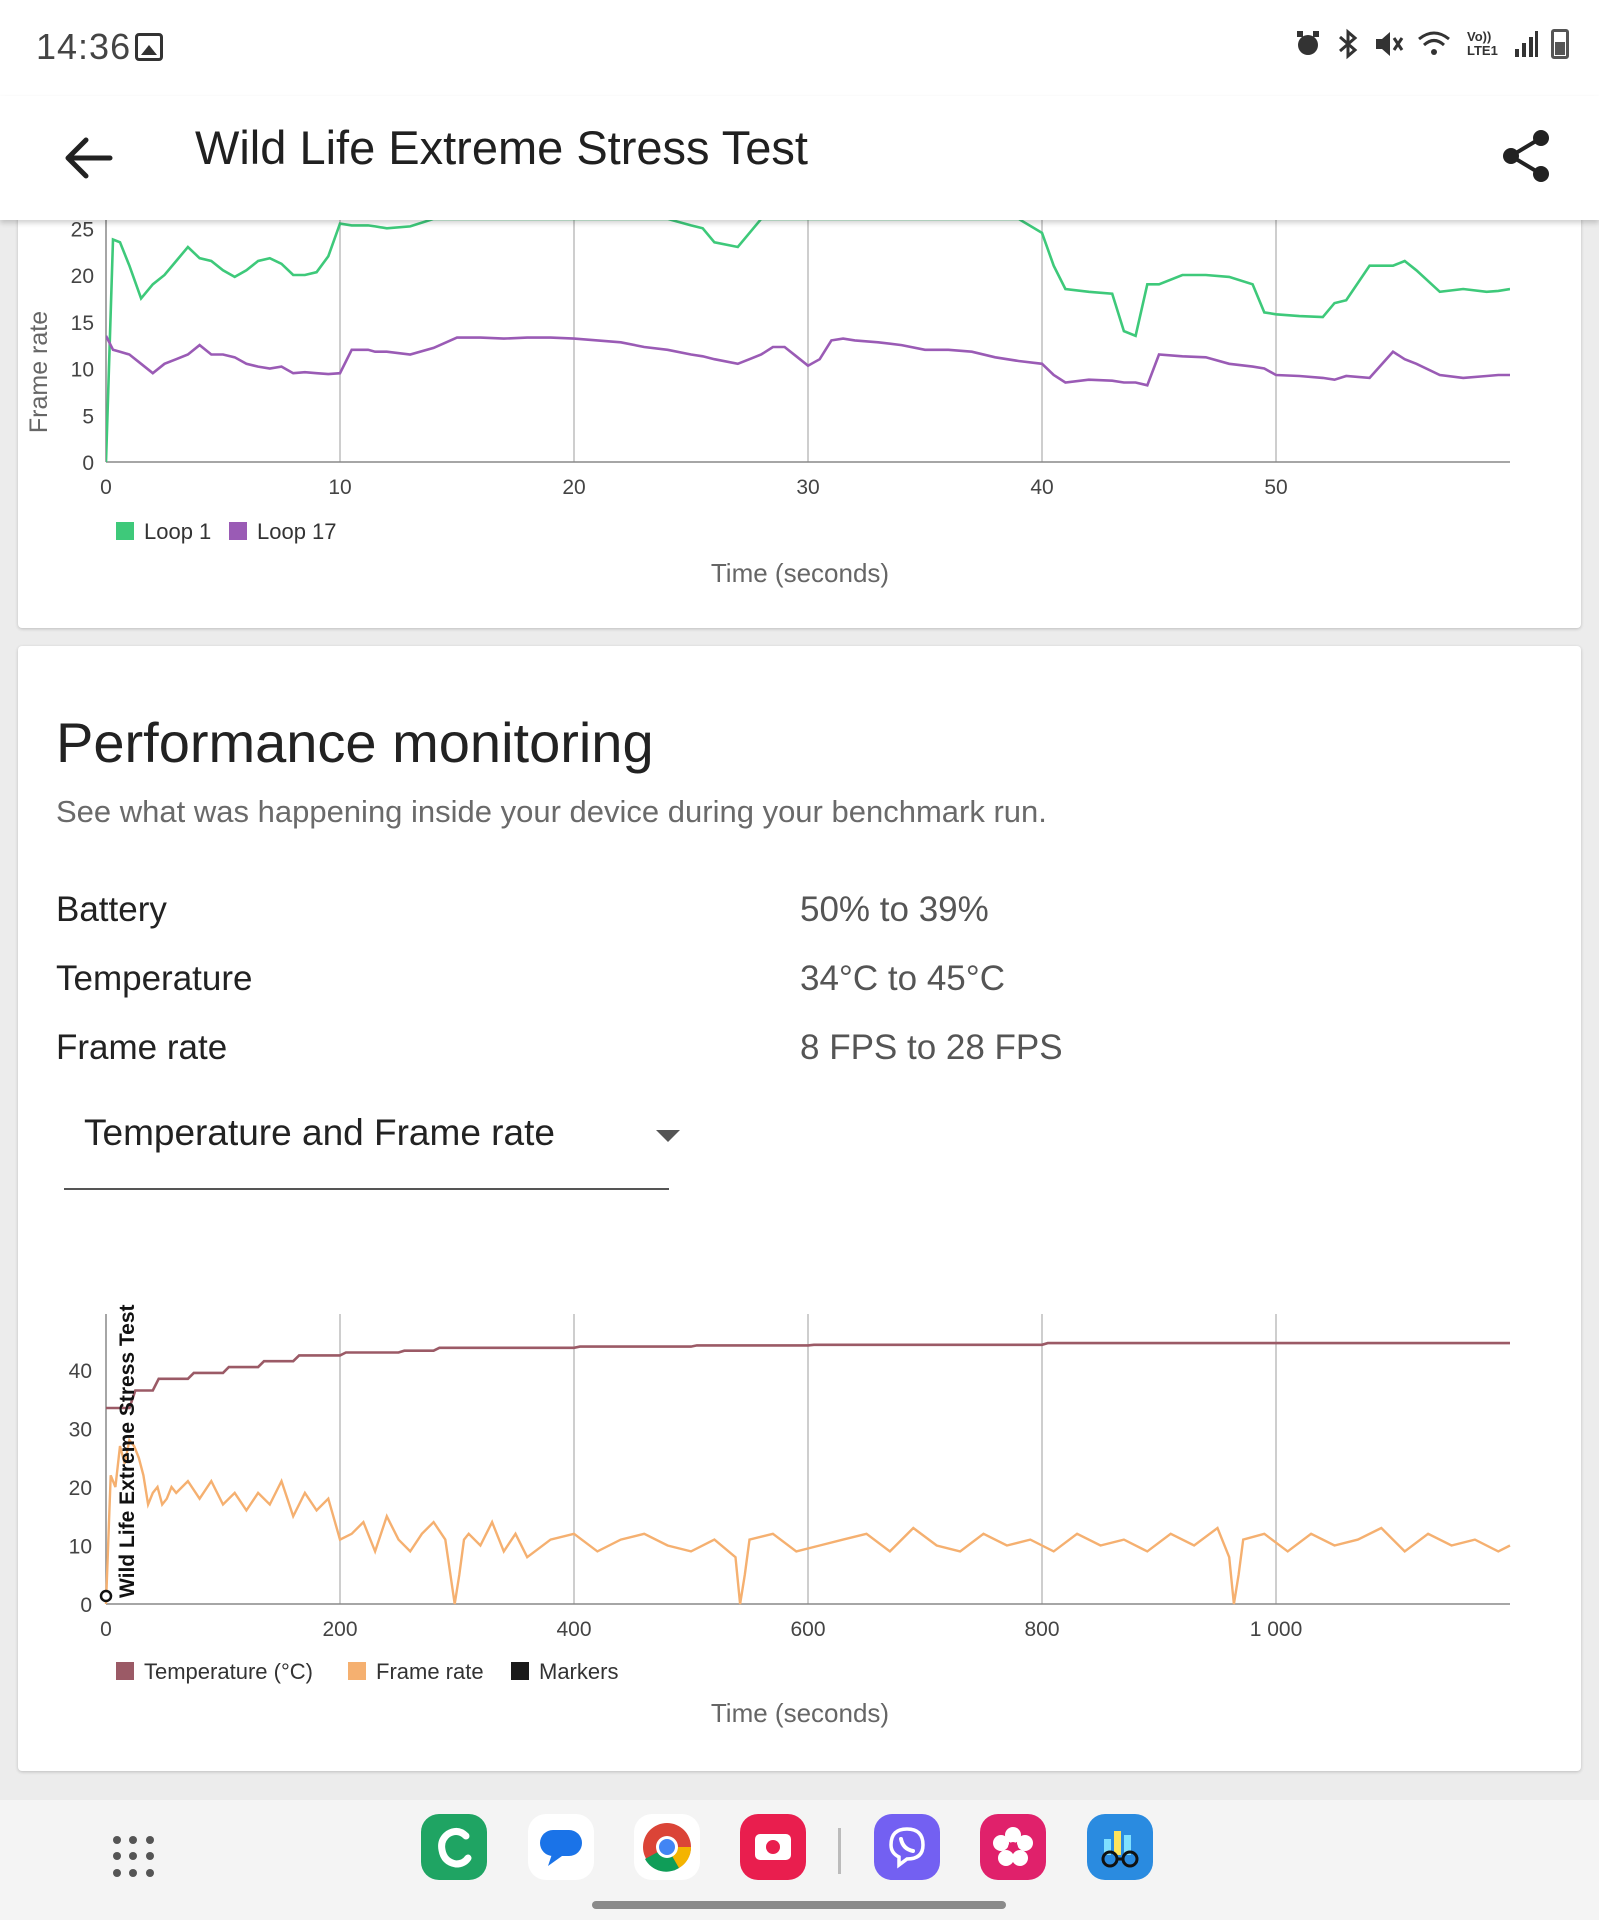 This screenshot has width=1599, height=1920. What do you see at coordinates (111, 909) in the screenshot?
I see `stat-label-battery: Battery` at bounding box center [111, 909].